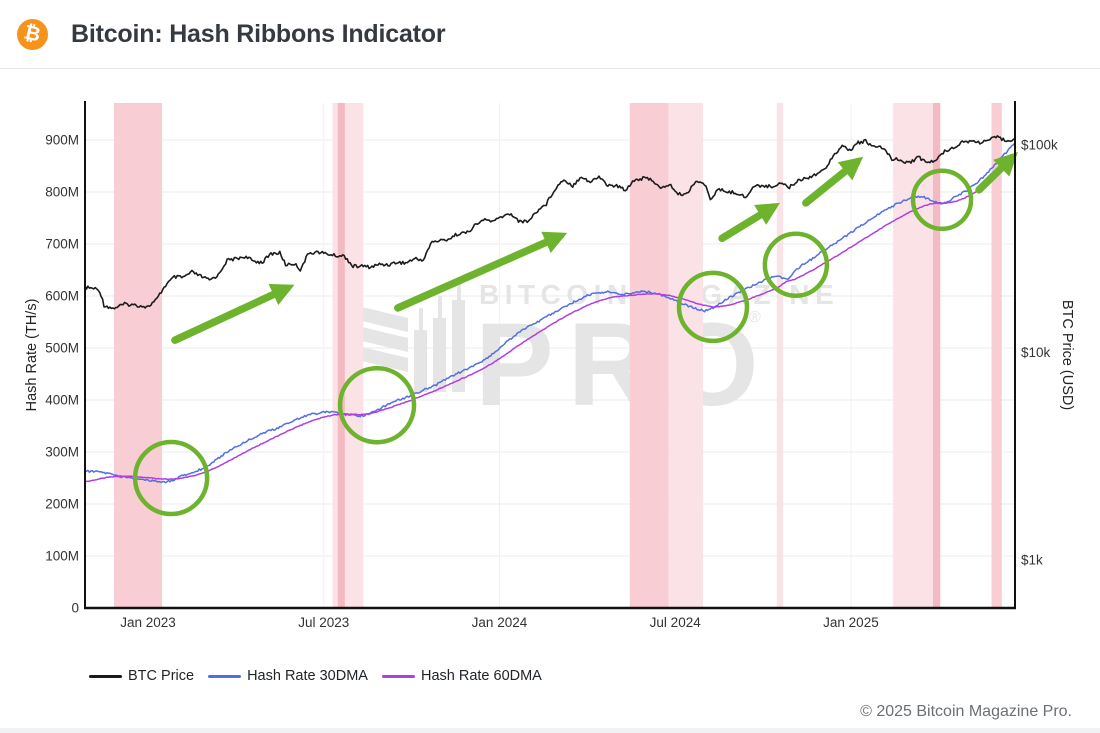 Image resolution: width=1100 pixels, height=733 pixels. What do you see at coordinates (676, 622) in the screenshot?
I see `x-tick-label: Jul 2024` at bounding box center [676, 622].